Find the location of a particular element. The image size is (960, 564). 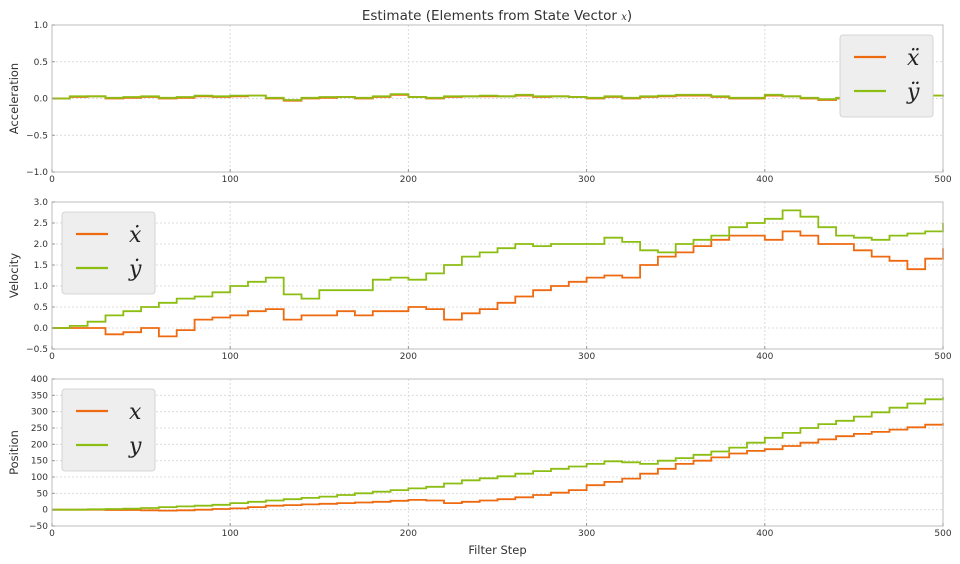

y-tick-label: 150 is located at coordinates (39, 462).